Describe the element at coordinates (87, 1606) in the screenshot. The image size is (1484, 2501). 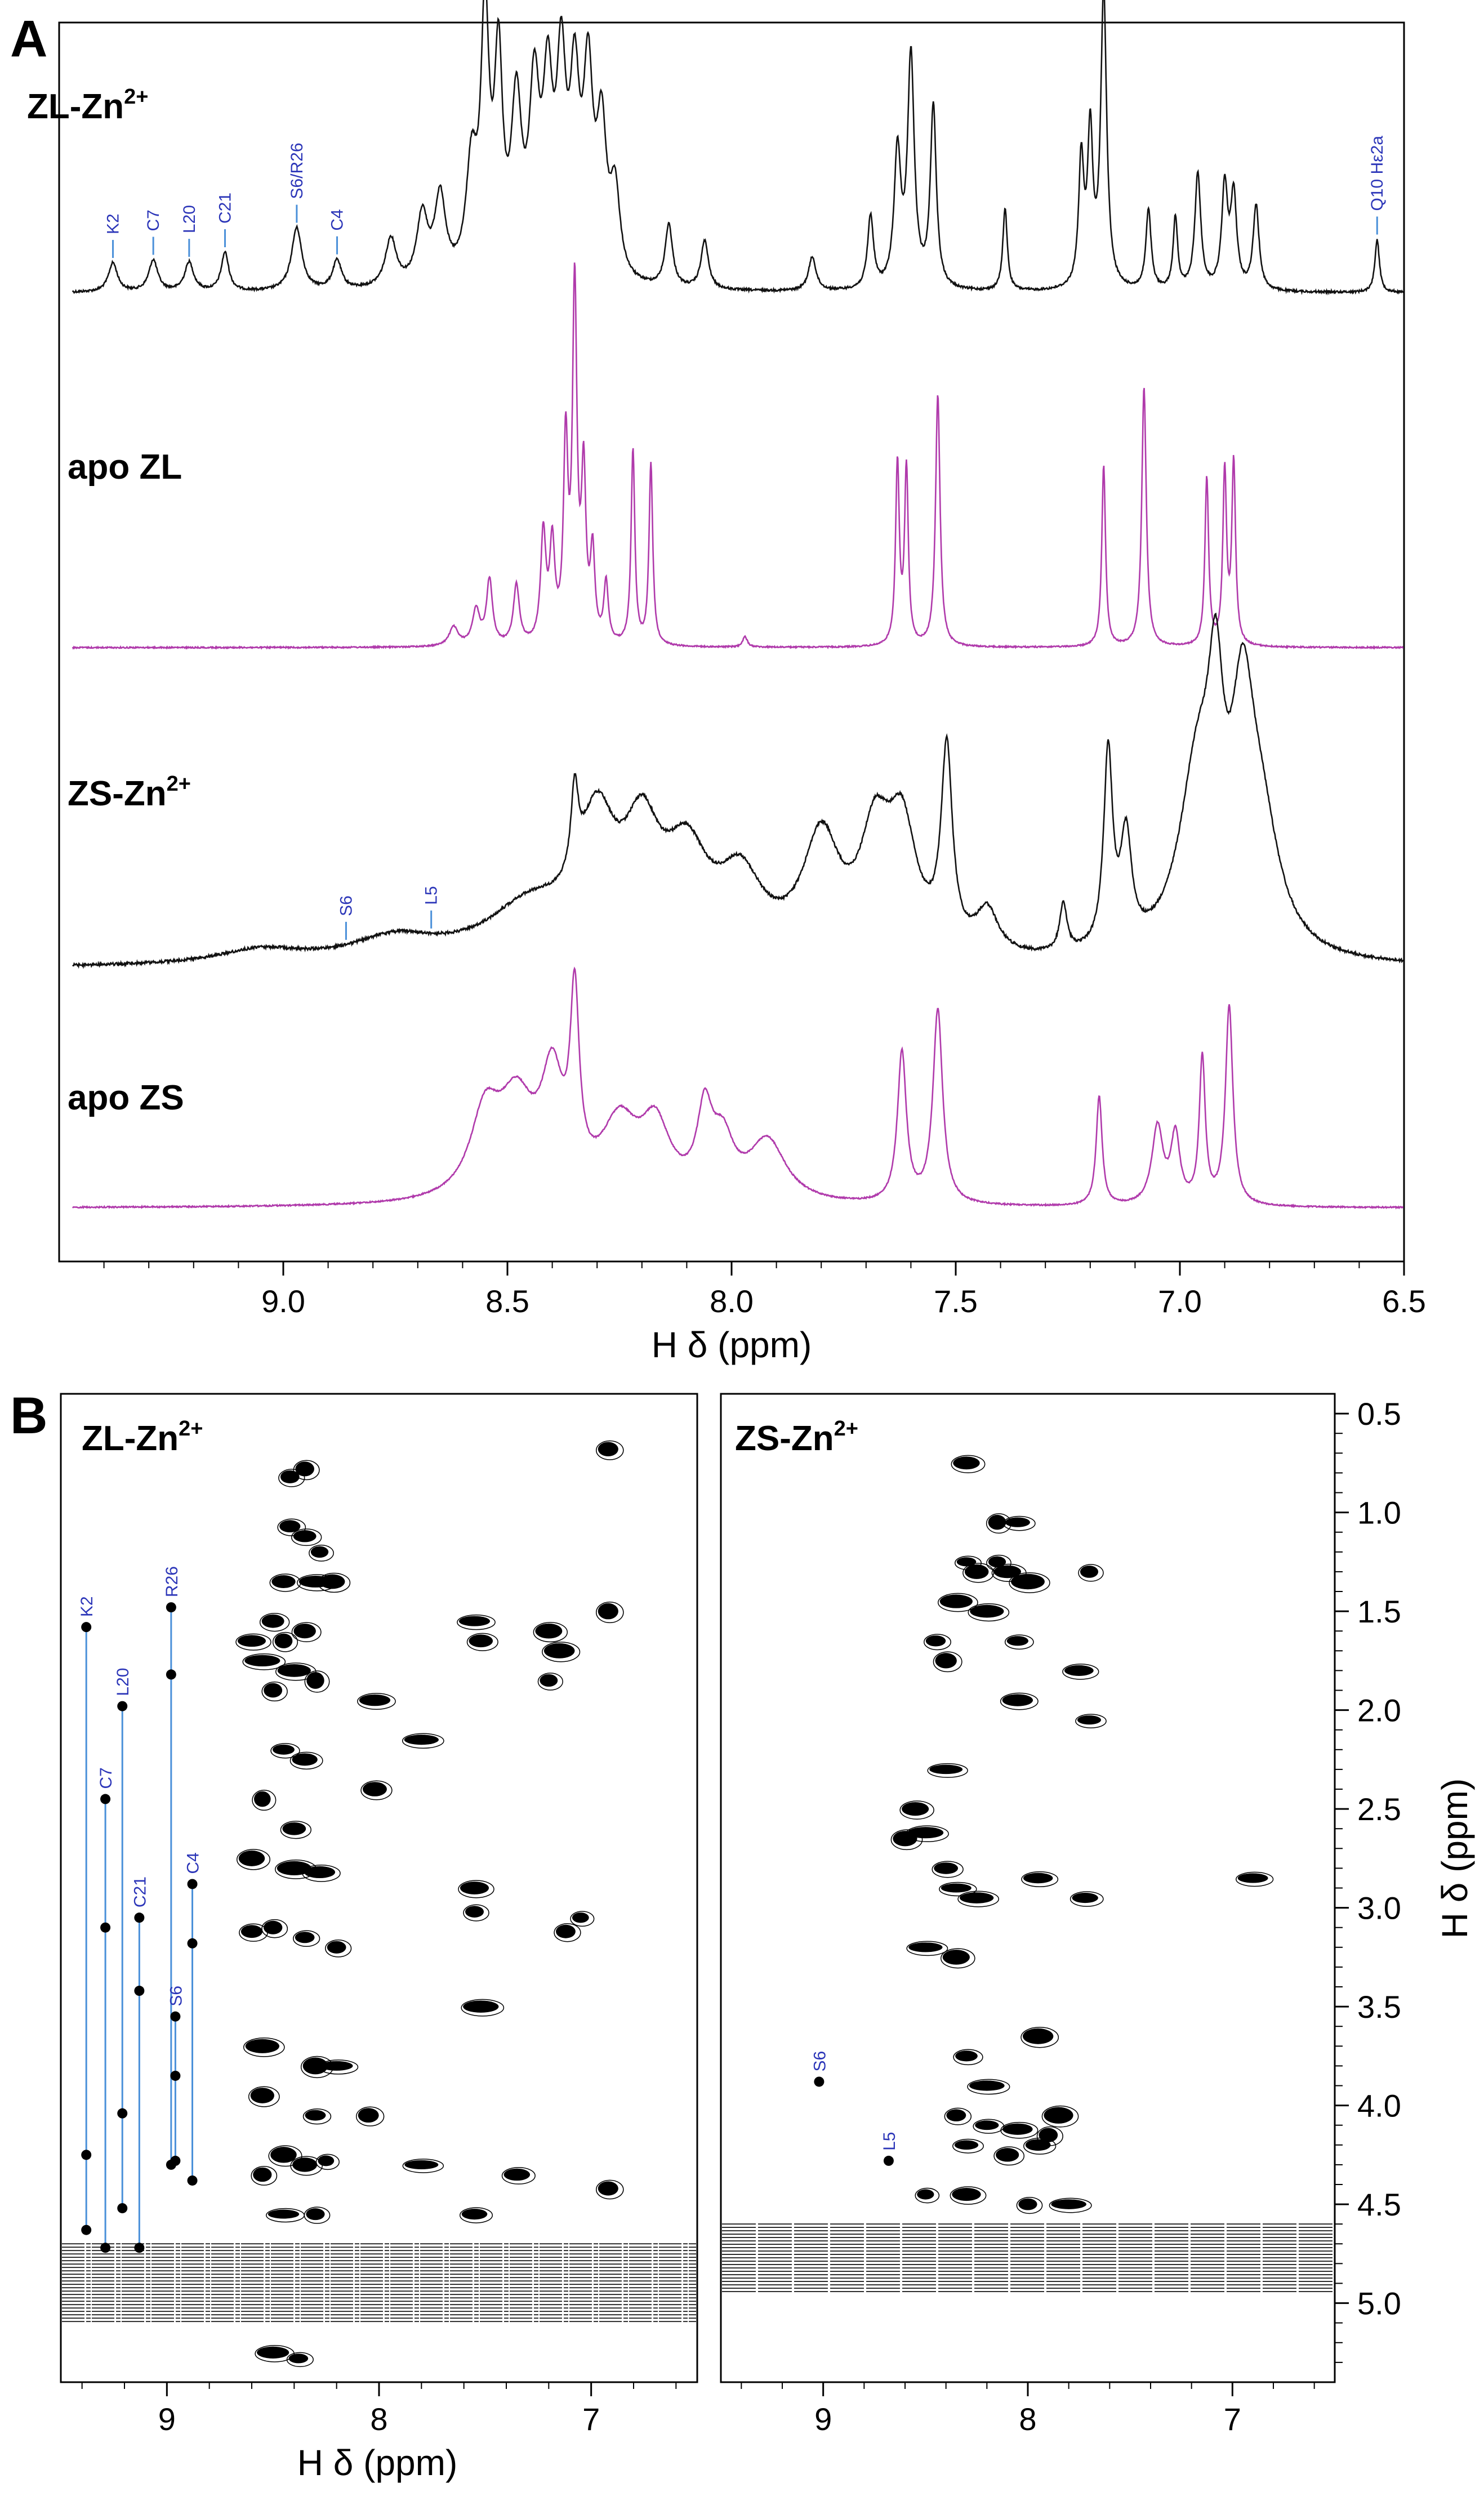
I see `spin-system-label: K2` at that location.